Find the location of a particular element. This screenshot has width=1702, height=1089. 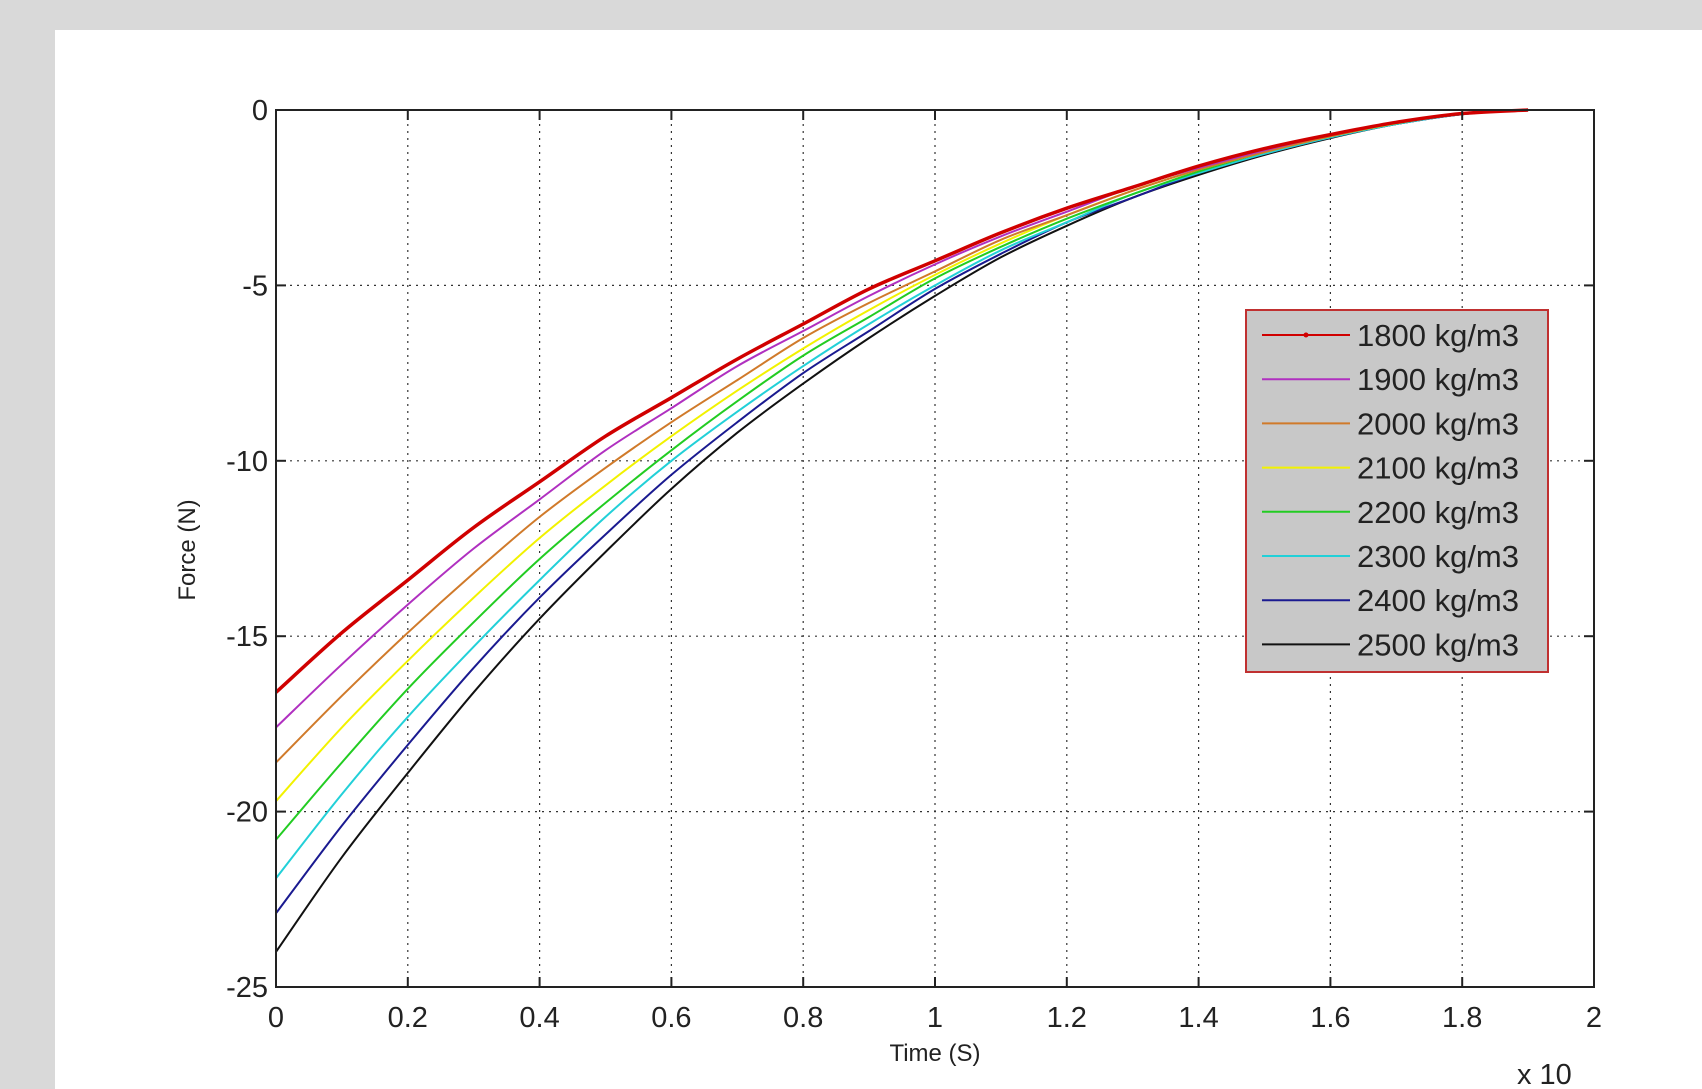

y-tick-label: -25 is located at coordinates (247, 988).